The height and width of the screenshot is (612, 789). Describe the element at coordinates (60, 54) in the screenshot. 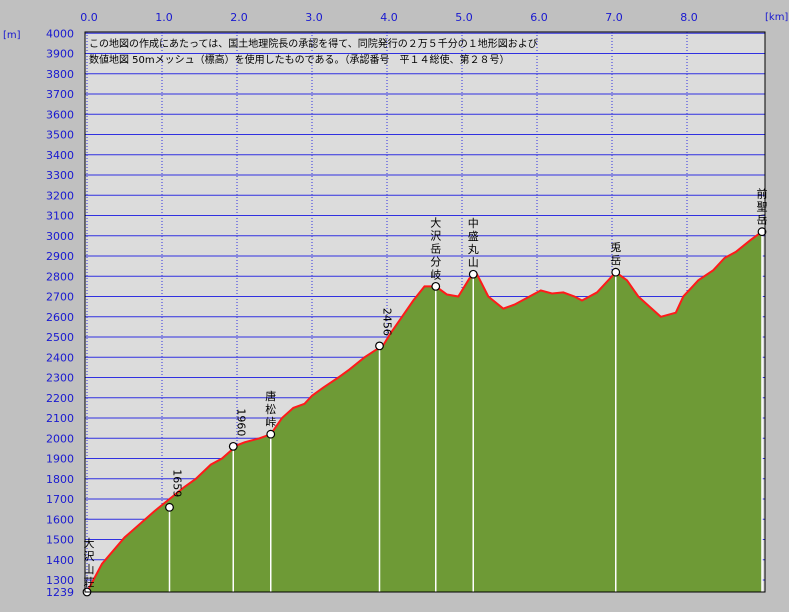

I see `y-tick-label: 3900` at that location.